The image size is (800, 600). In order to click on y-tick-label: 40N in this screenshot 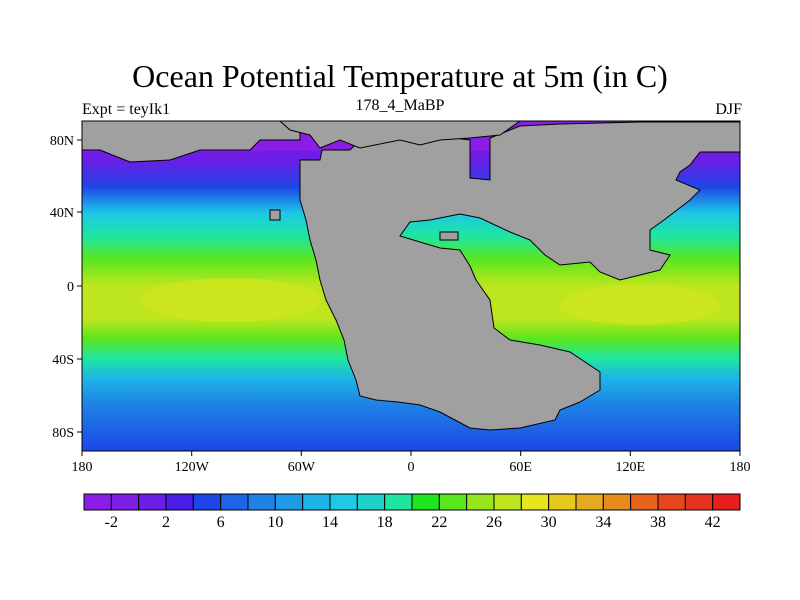, I will do `click(62, 213)`.